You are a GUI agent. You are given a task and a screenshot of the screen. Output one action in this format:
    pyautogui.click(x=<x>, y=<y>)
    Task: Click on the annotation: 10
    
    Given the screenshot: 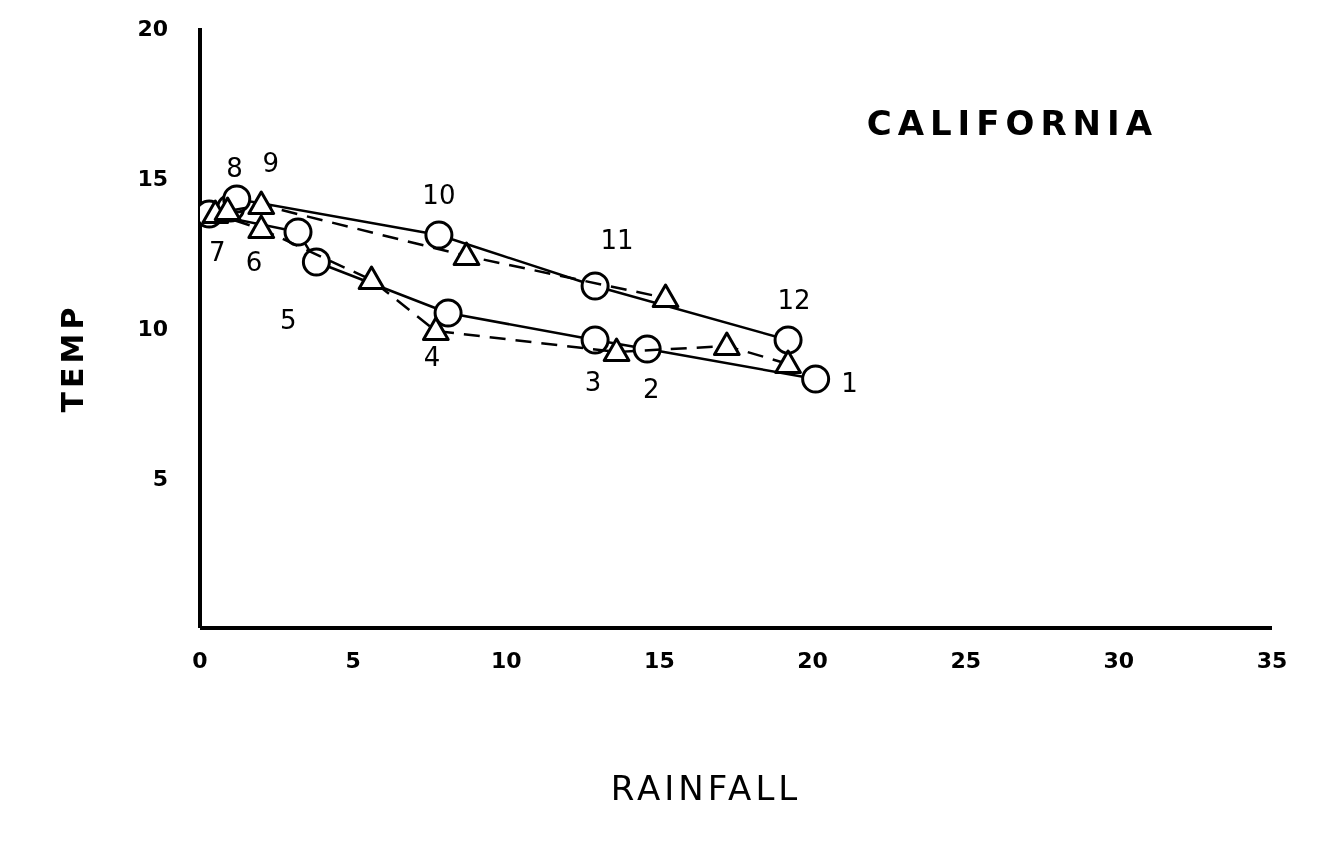 What is the action you would take?
    pyautogui.click(x=439, y=195)
    